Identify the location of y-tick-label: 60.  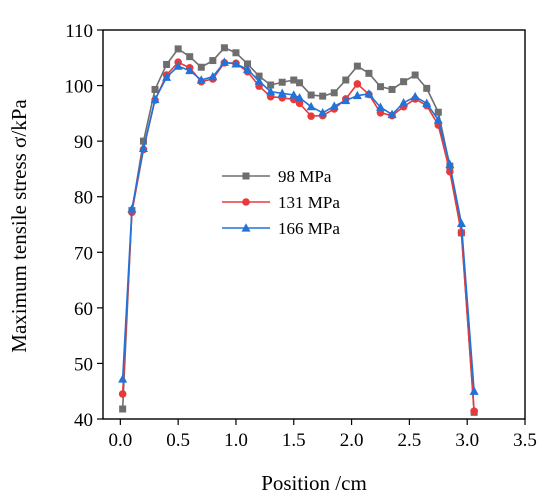
(83, 309).